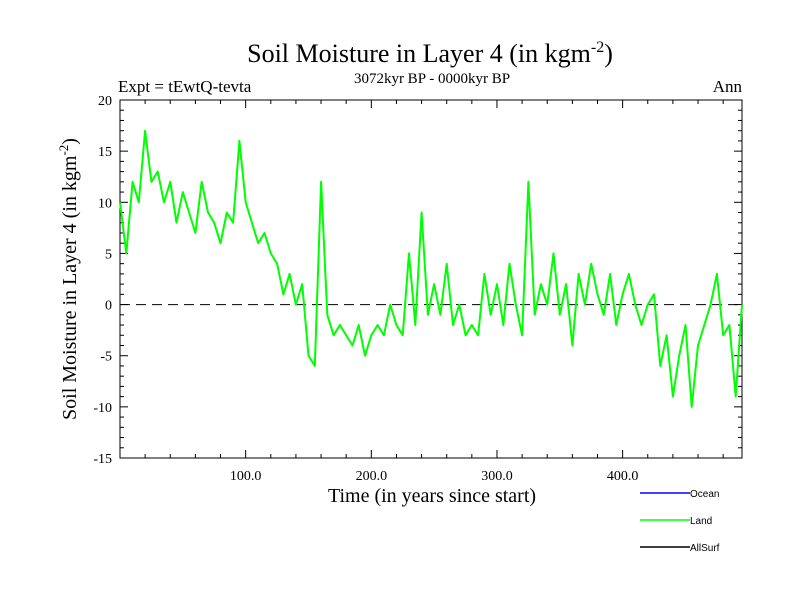 The width and height of the screenshot is (800, 600). I want to click on y-tick-label: 20, so click(105, 101).